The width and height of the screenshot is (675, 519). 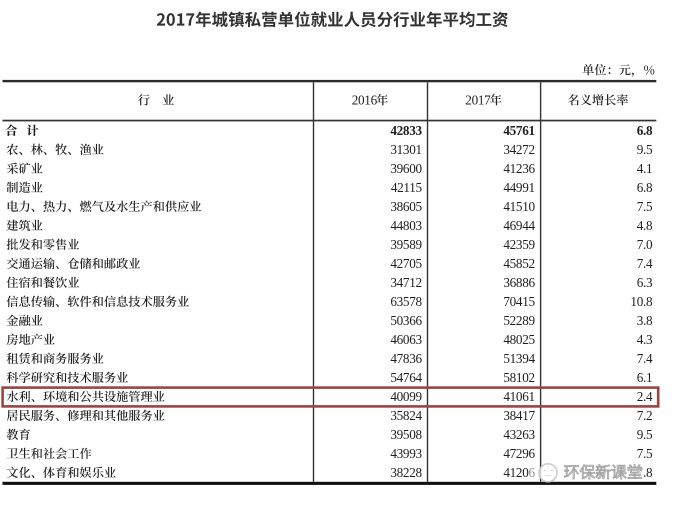 I want to click on svg-text: 43263, so click(x=519, y=434).